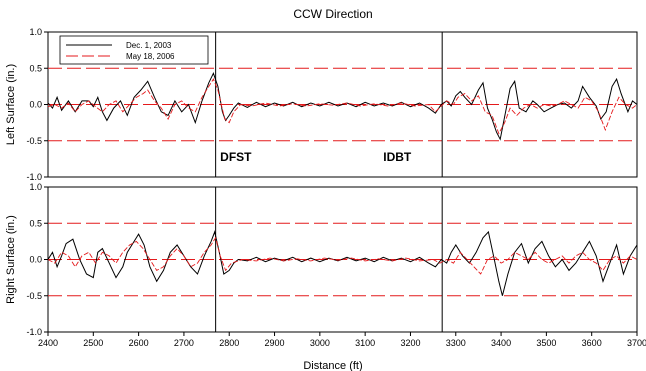  Describe the element at coordinates (332, 365) in the screenshot. I see `x-axis-title: Distance (ft)` at that location.